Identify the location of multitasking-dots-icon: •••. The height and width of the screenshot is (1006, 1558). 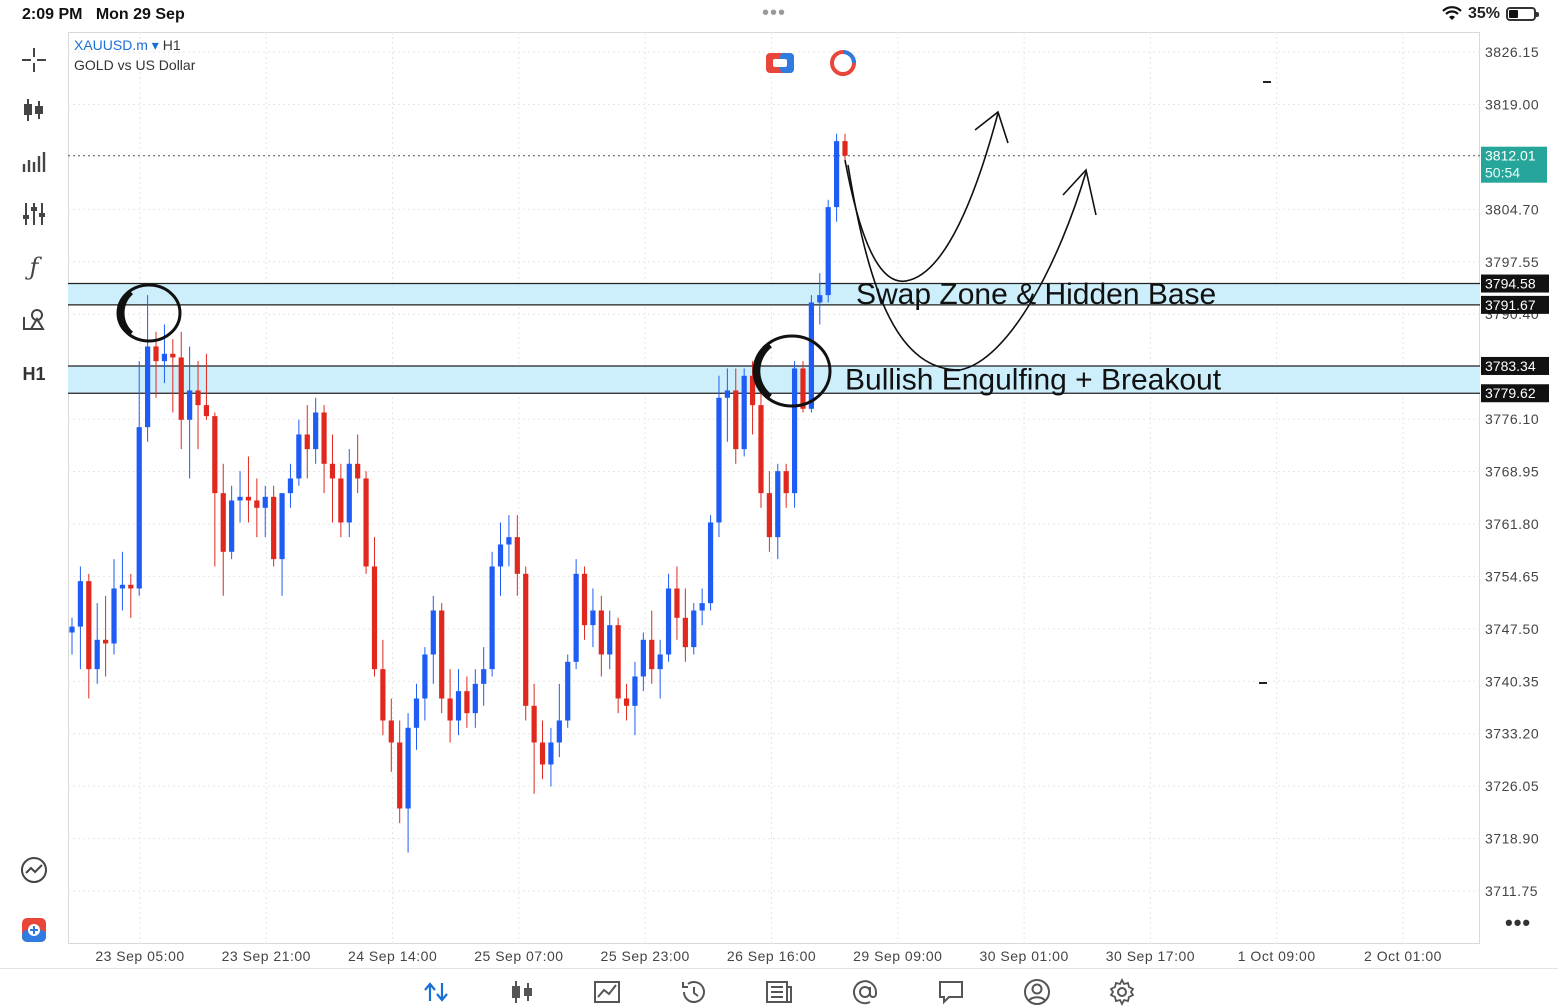
(774, 13).